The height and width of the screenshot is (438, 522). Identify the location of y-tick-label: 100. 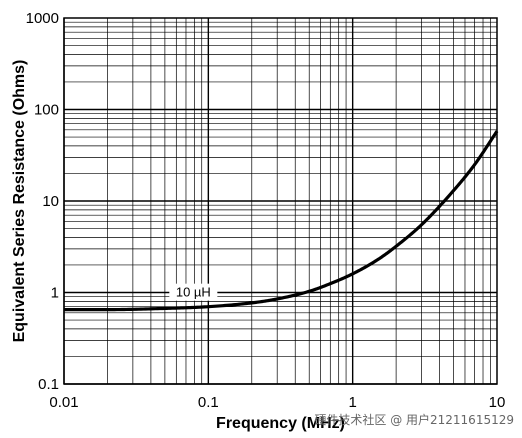
(46, 110).